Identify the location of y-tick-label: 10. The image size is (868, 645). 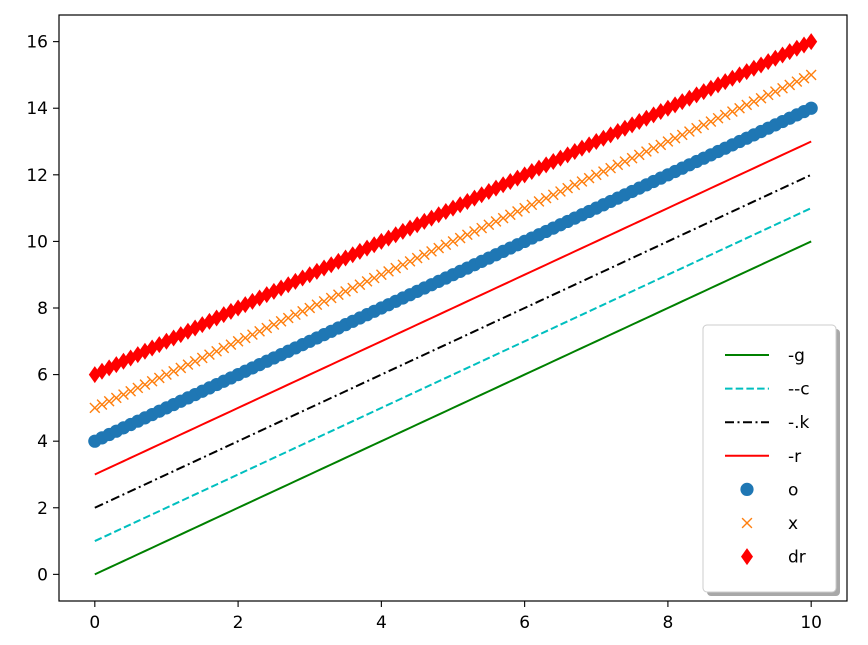
(37, 242).